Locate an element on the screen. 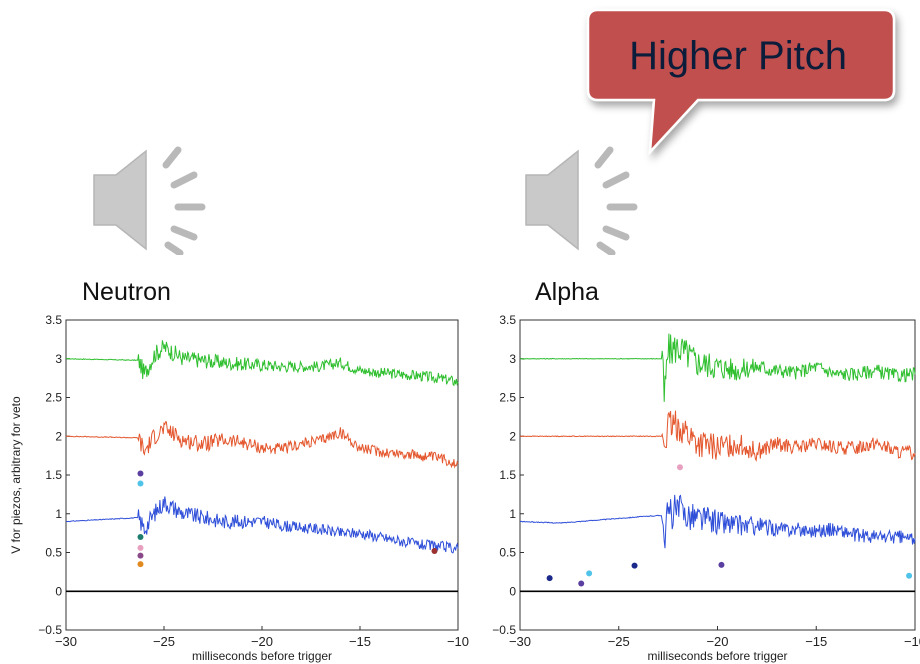 The height and width of the screenshot is (664, 920). callout-text: Higher Pitch is located at coordinates (738, 56).